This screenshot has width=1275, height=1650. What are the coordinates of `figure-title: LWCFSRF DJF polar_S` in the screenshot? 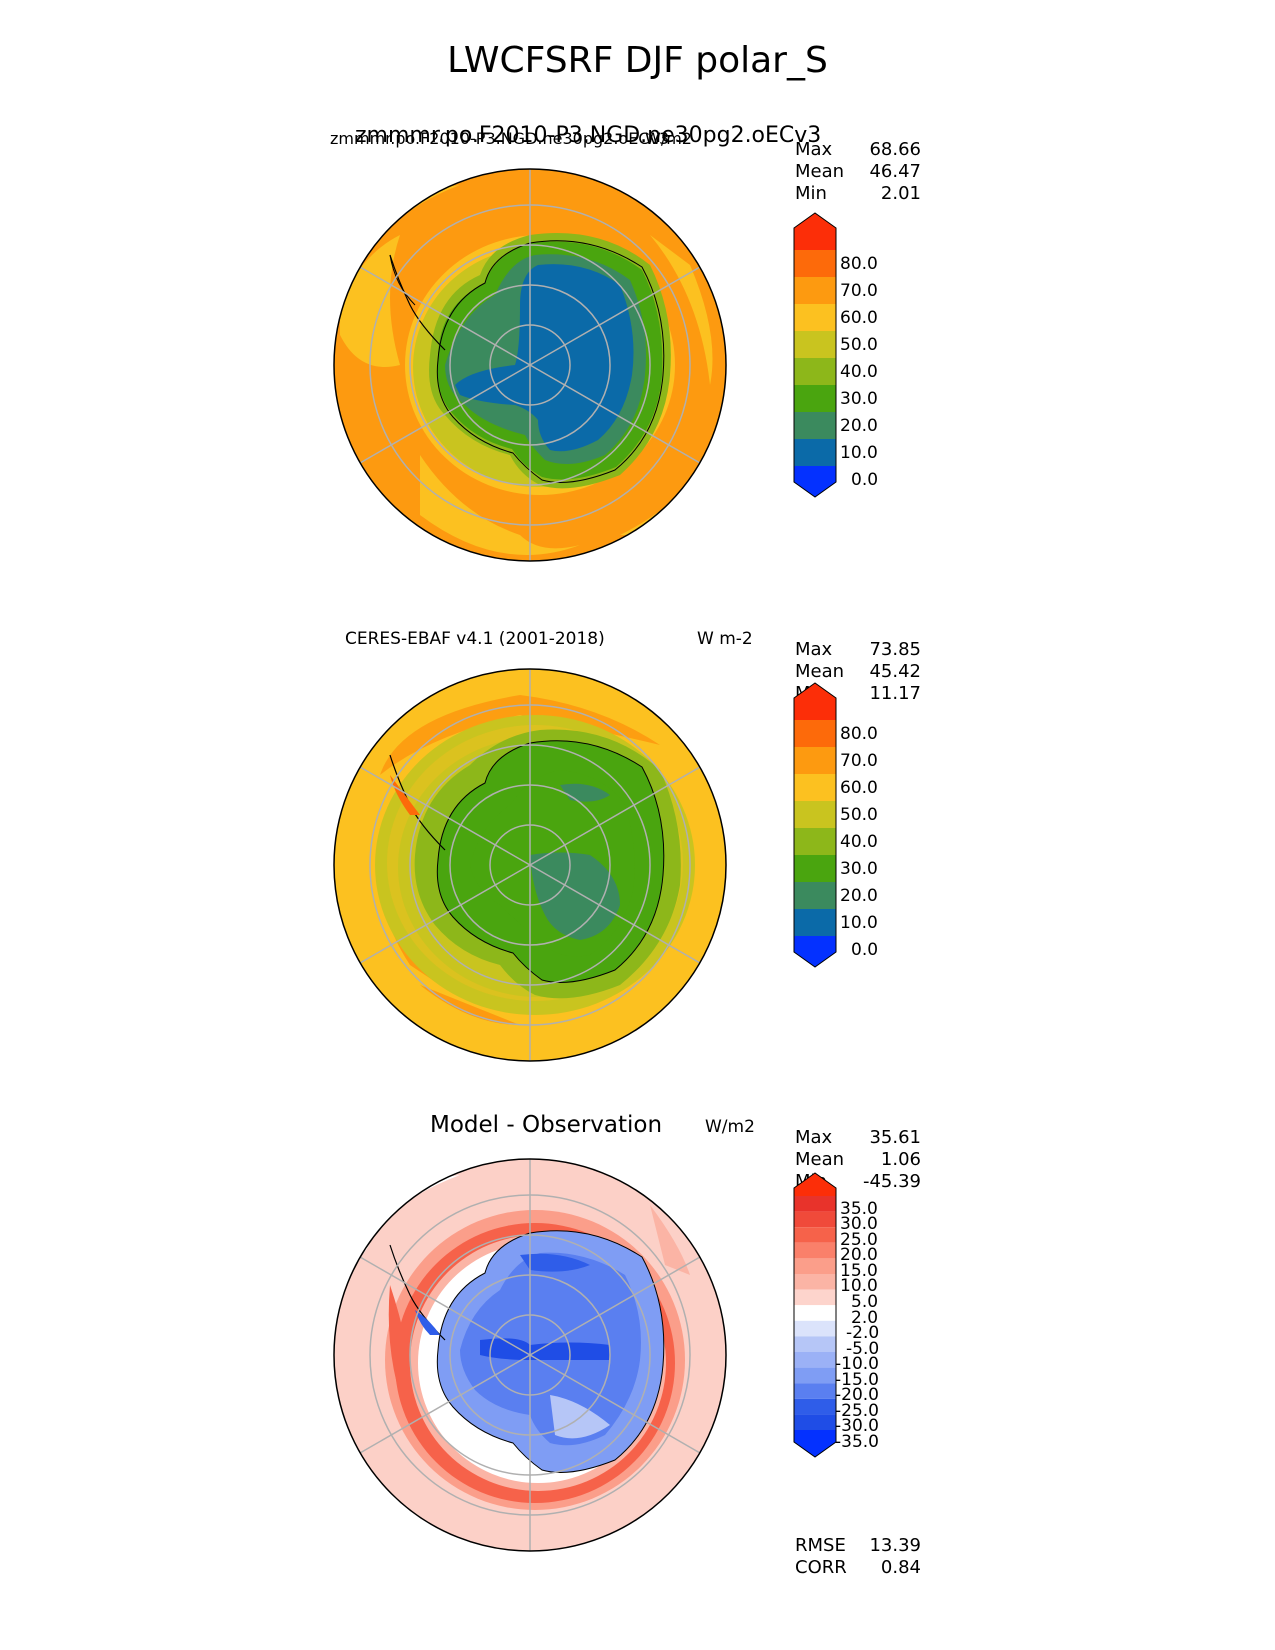 It's located at (637, 60).